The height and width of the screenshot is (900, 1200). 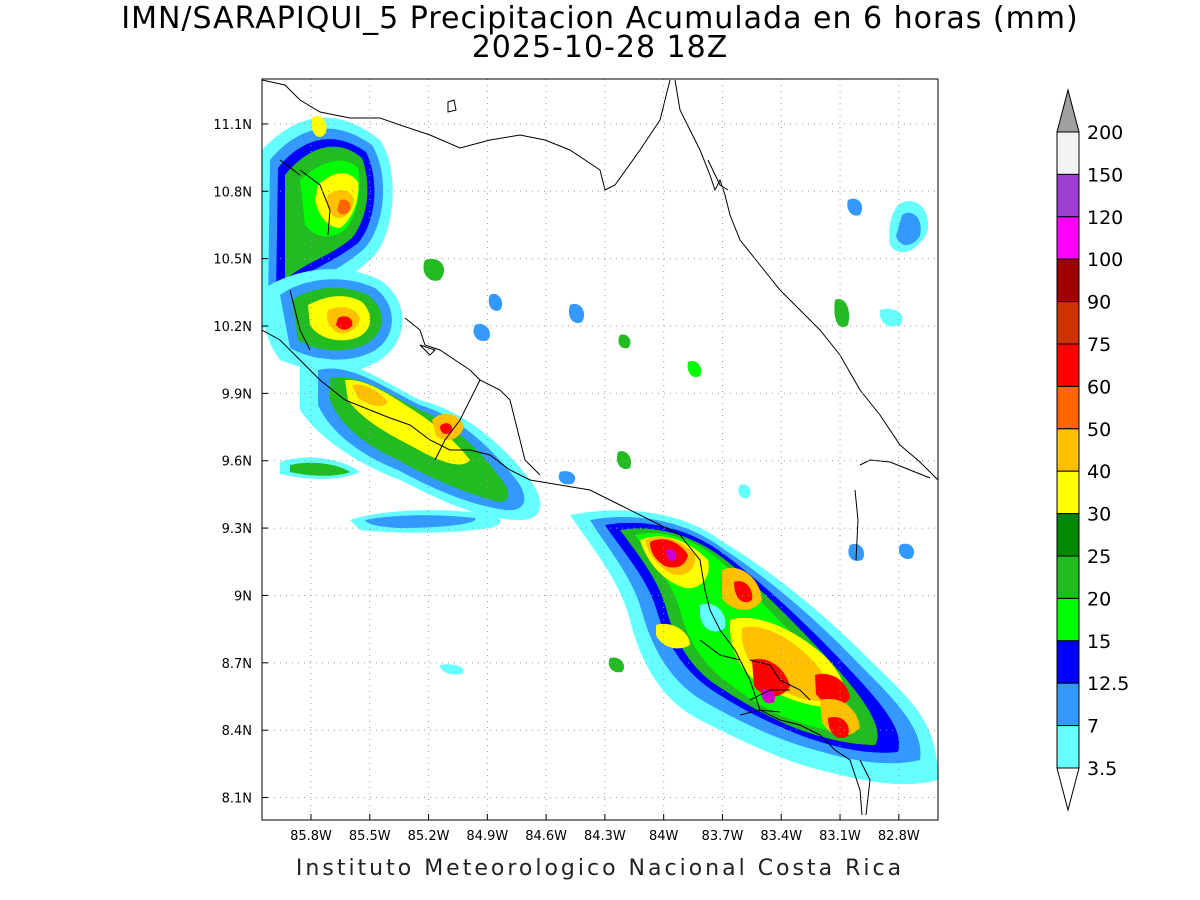 I want to click on lon-tick-label: 85.2W, so click(x=429, y=836).